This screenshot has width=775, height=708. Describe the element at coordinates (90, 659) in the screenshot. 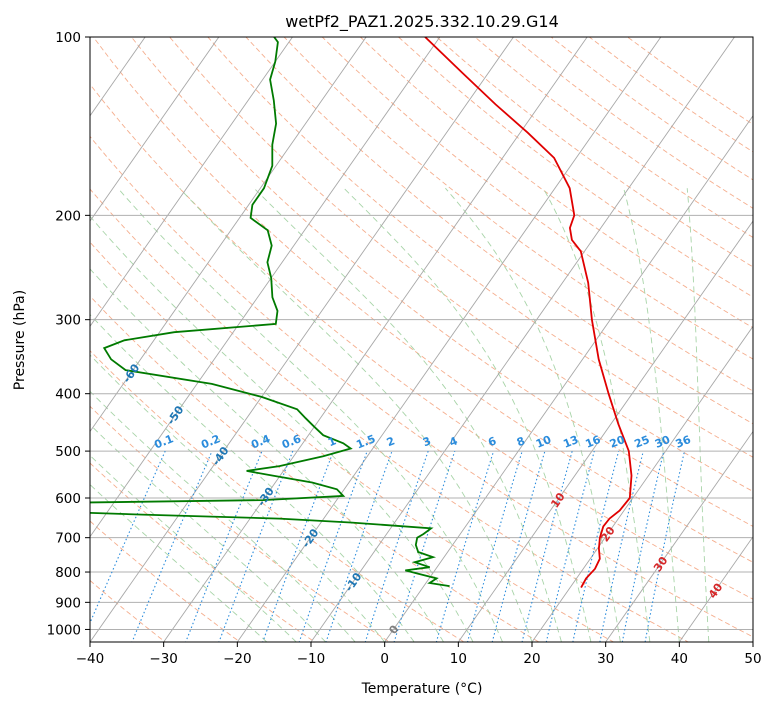

I see `x-tick-label: −40` at that location.